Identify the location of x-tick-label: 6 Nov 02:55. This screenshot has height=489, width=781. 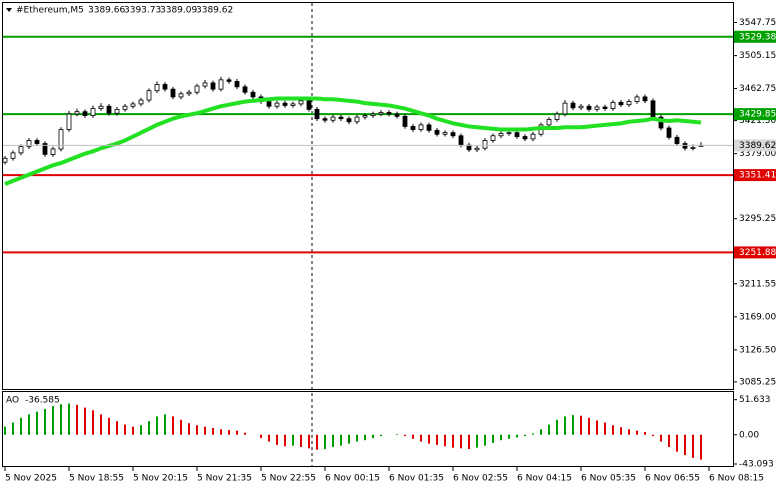
(480, 479).